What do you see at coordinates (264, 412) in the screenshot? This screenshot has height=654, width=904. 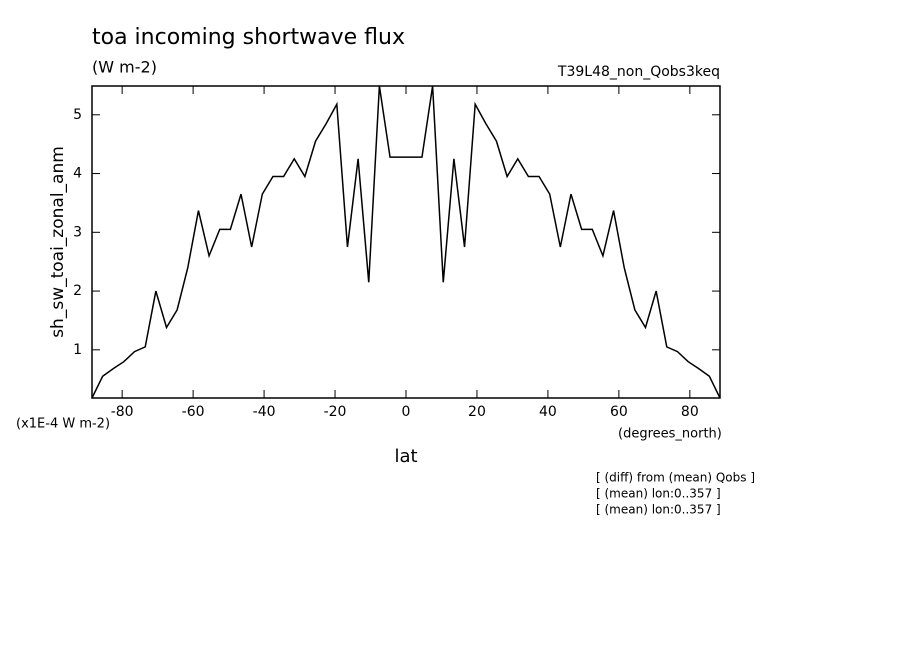 I see `x-tick-label: -40` at bounding box center [264, 412].